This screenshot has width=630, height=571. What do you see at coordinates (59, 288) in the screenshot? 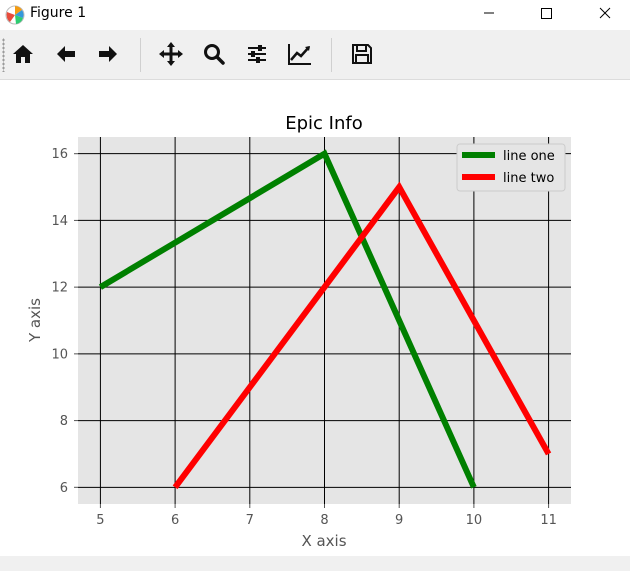
I see `y-tick-label: 12` at bounding box center [59, 288].